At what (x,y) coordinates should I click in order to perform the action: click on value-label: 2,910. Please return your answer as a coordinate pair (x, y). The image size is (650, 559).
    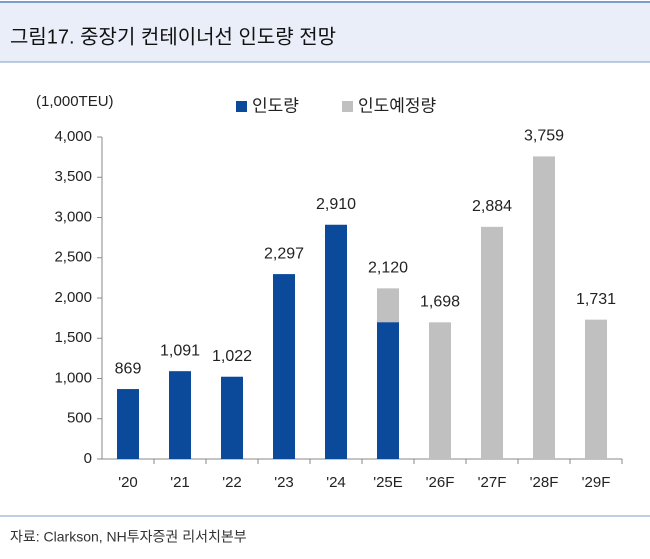
    Looking at the image, I should click on (336, 204).